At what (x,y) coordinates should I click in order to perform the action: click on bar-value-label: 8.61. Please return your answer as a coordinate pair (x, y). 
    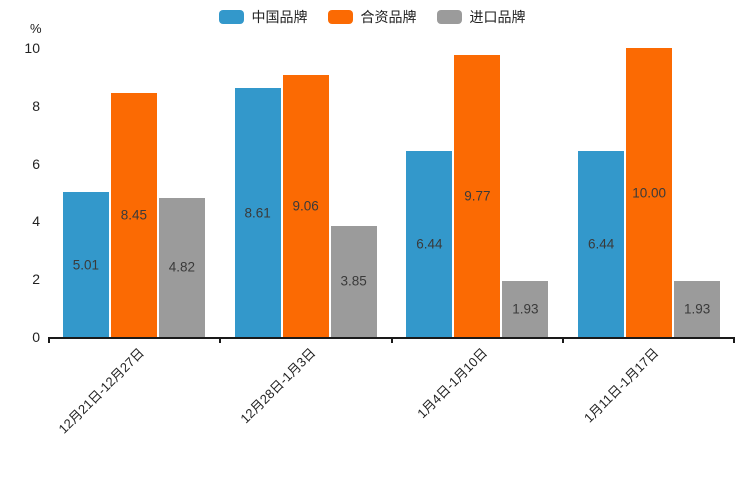
    Looking at the image, I should click on (257, 213).